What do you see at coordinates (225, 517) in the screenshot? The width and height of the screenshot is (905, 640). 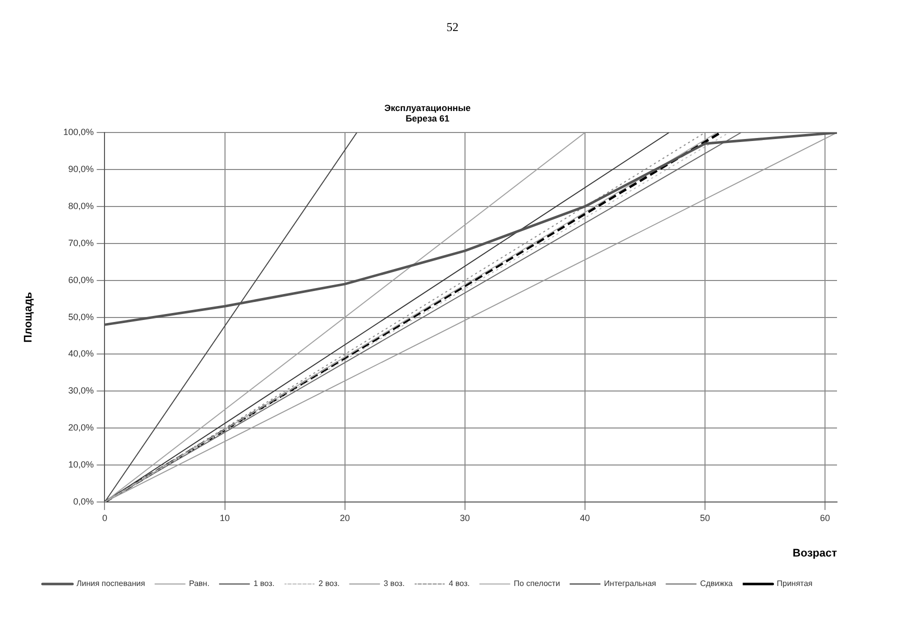 I see `x-tick-label: 10` at bounding box center [225, 517].